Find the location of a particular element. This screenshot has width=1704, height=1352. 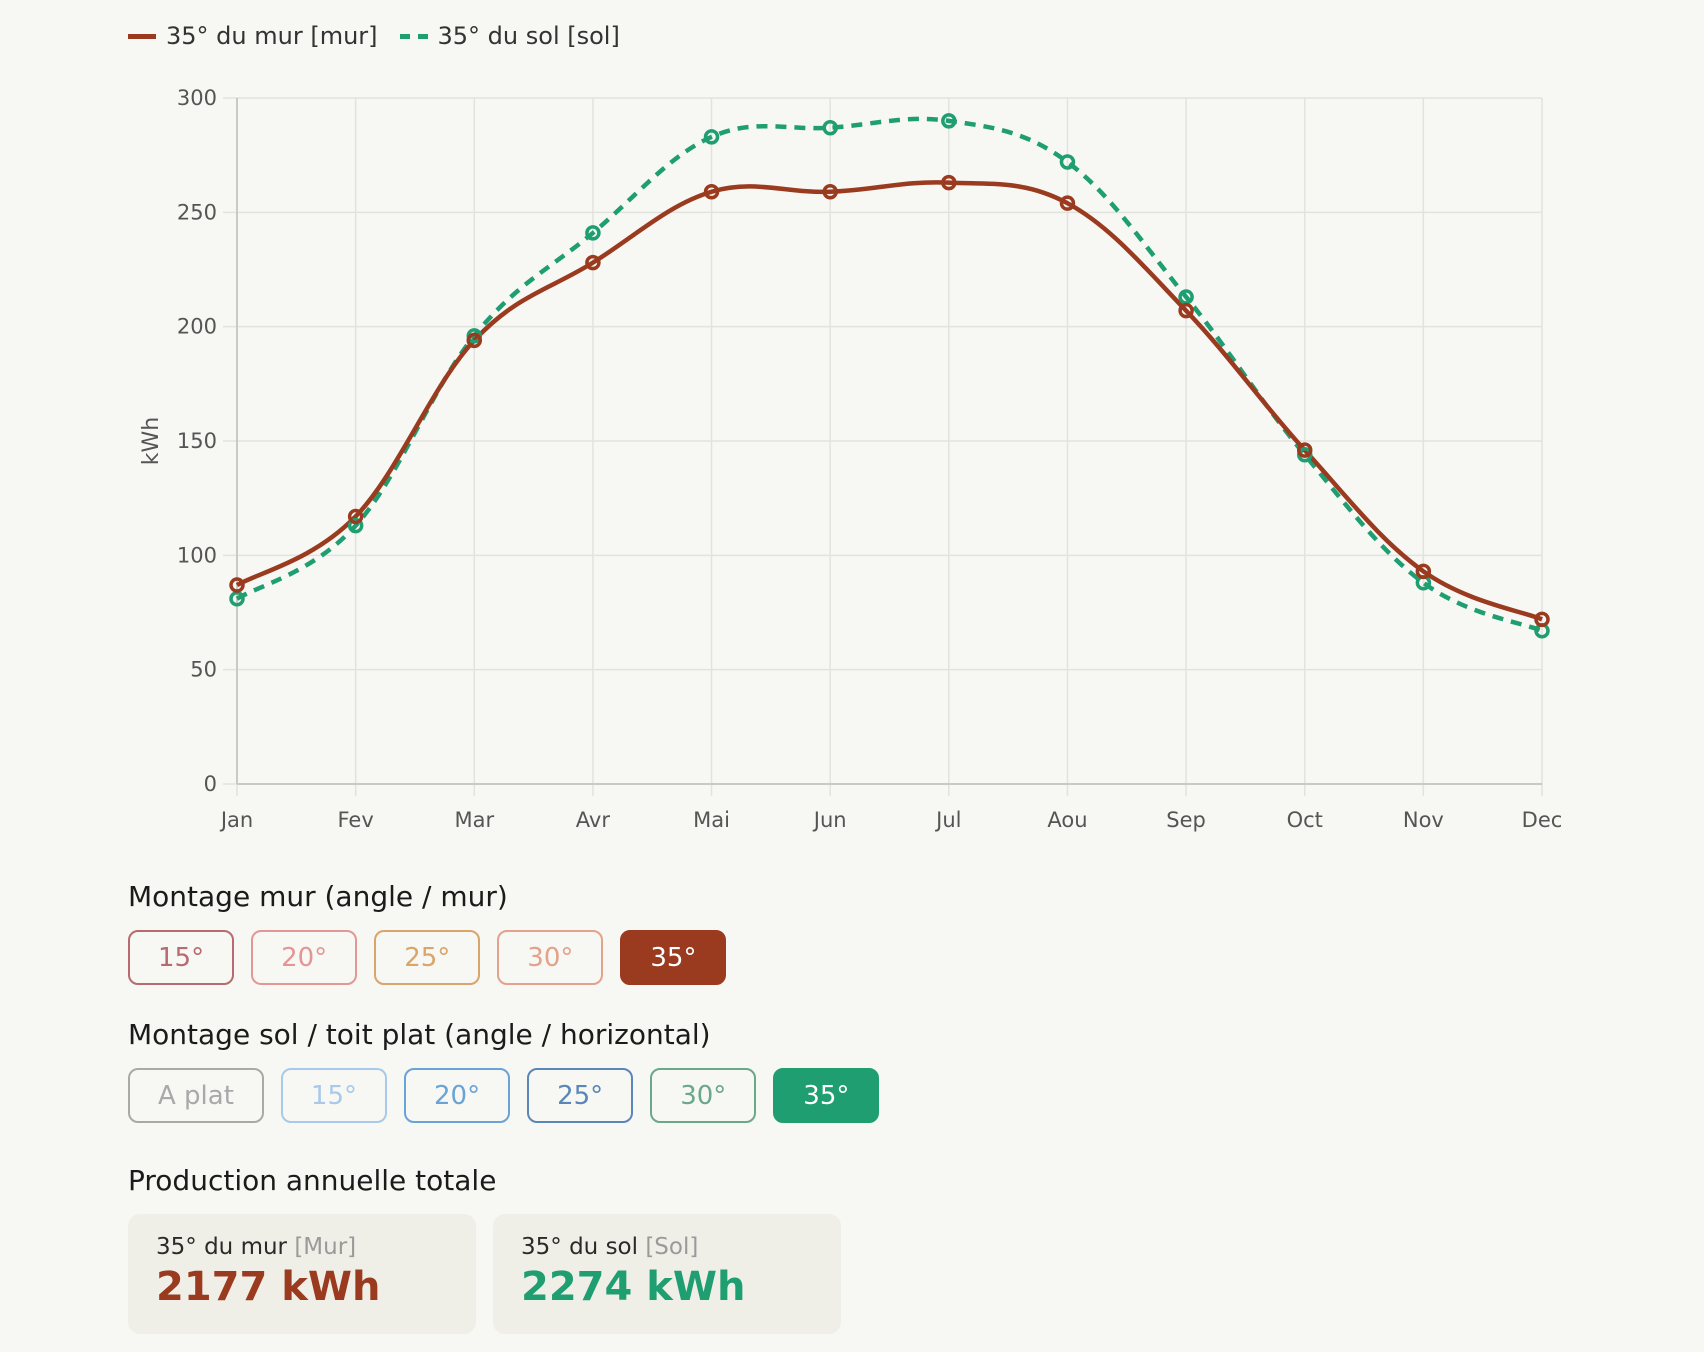

total-label-sol-text: 35° du sol is located at coordinates (580, 1247).